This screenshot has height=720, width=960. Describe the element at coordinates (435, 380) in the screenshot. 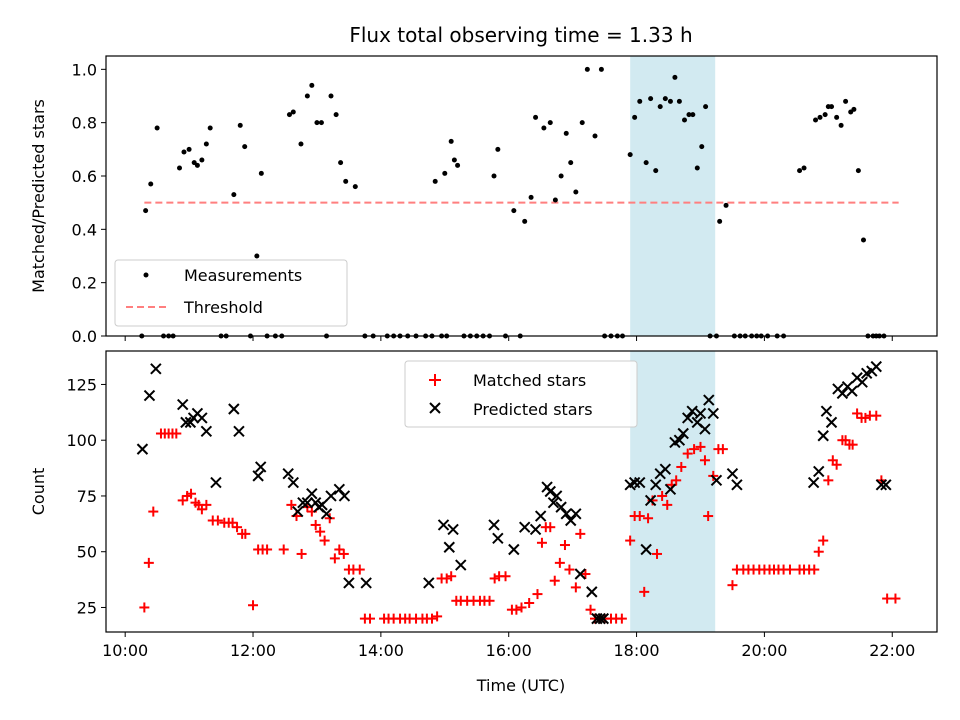

I see `legend-matched-marker` at that location.